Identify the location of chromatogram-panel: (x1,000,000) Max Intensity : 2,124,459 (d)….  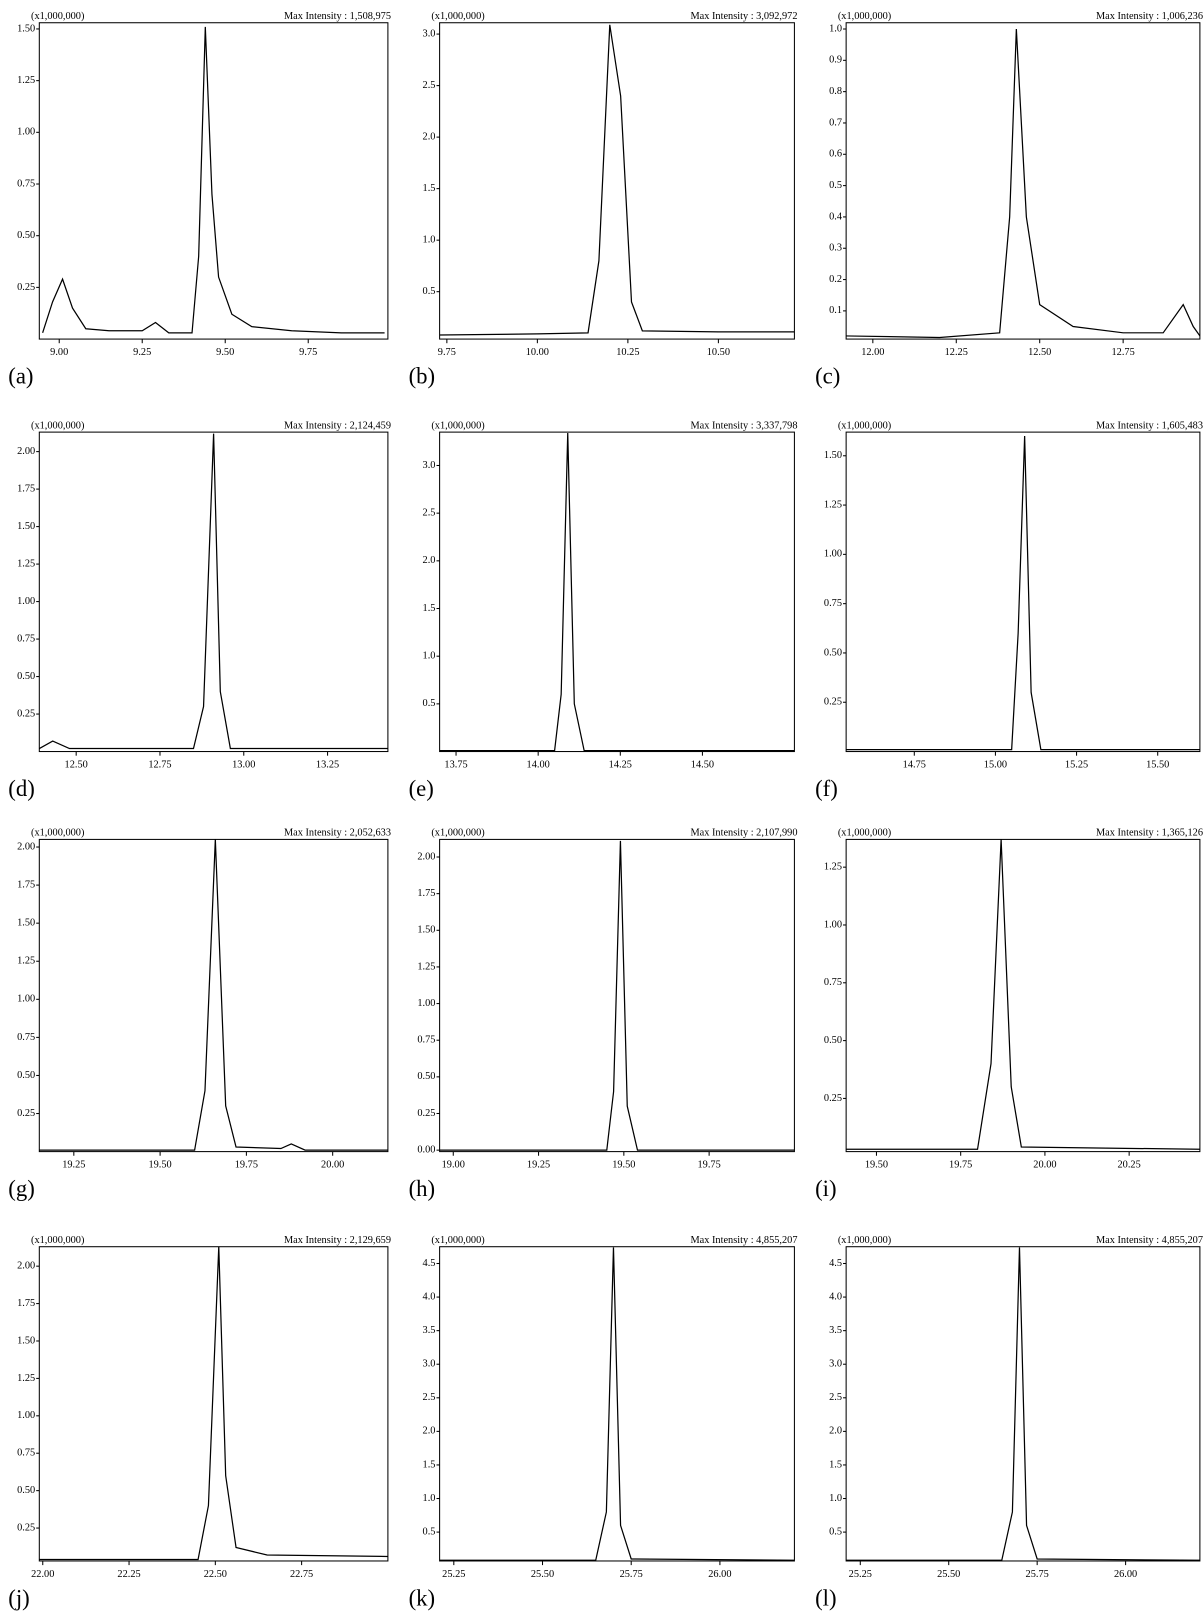
(199, 610).